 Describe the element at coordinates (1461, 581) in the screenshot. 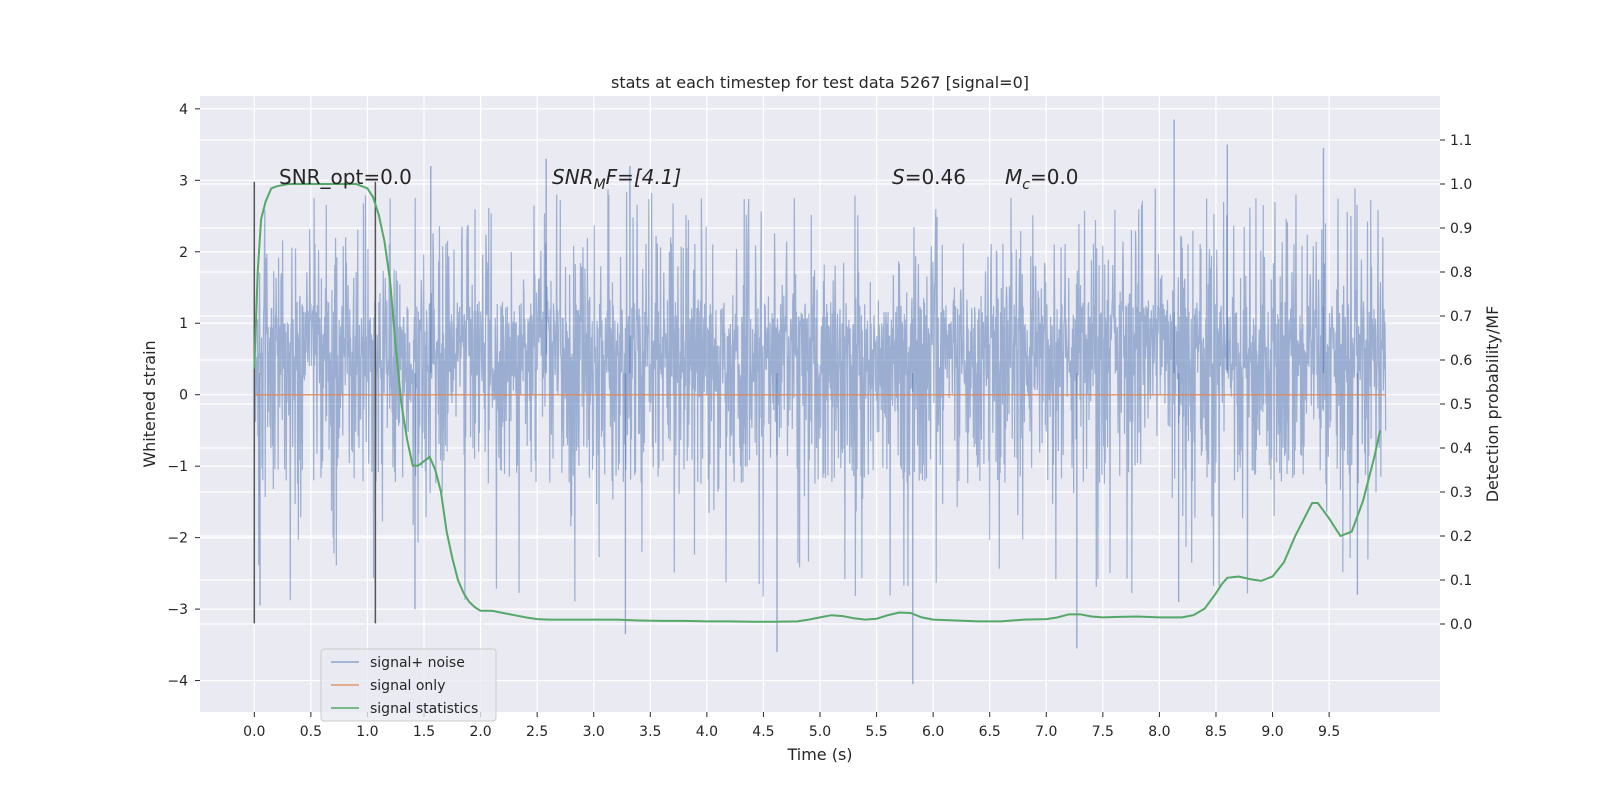

I see `y-right-tick-label: 0.1` at that location.